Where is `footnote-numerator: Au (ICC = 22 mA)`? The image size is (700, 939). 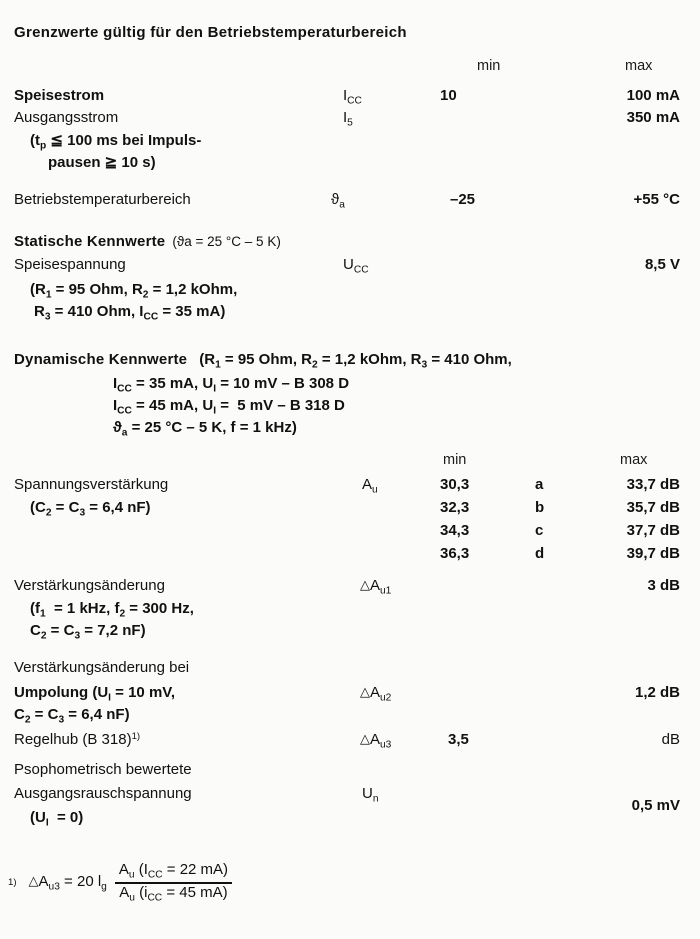 footnote-numerator: Au (ICC = 22 mA) is located at coordinates (173, 871).